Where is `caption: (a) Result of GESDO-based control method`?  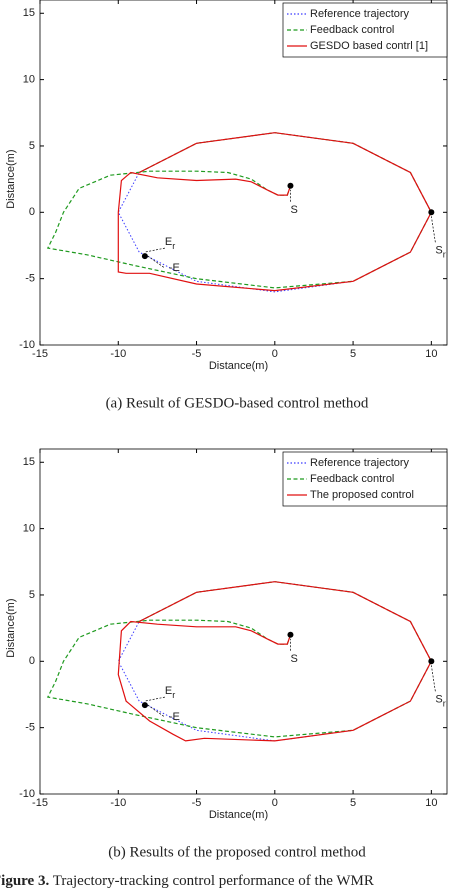 caption: (a) Result of GESDO-based control method is located at coordinates (237, 403).